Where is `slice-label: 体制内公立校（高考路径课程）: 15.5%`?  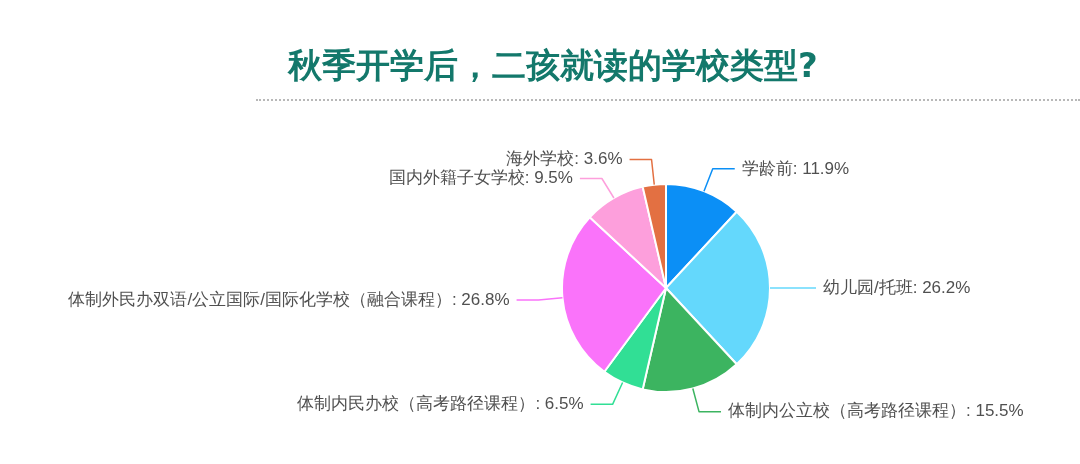 slice-label: 体制内公立校（高考路径课程）: 15.5% is located at coordinates (876, 411).